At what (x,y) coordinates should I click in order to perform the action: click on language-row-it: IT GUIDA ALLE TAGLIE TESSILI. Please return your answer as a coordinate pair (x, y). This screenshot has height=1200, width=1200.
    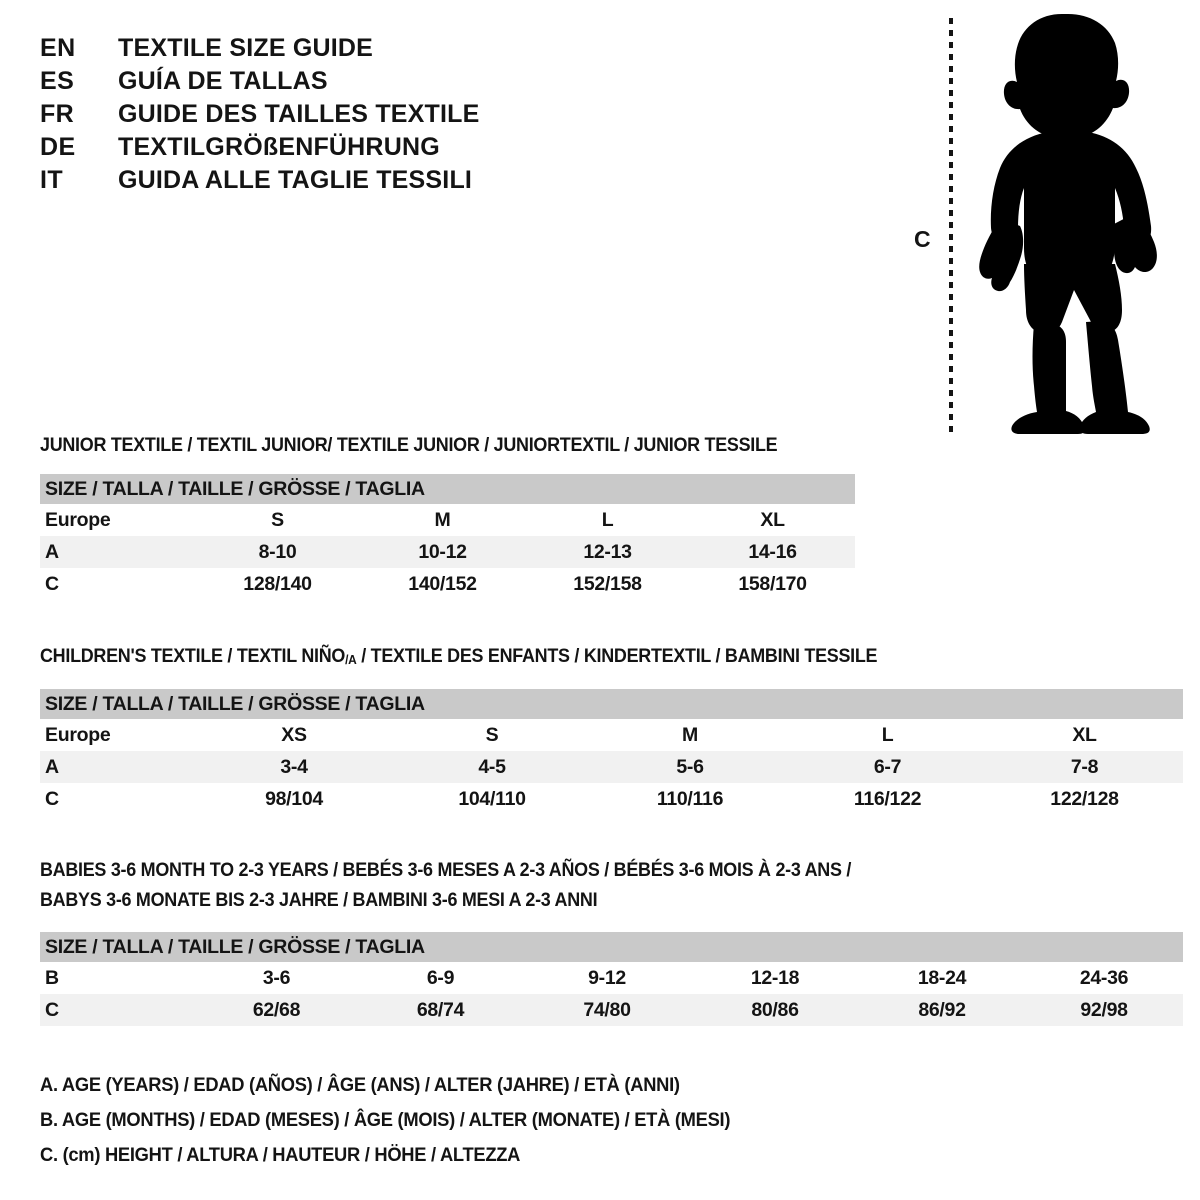
    Looking at the image, I should click on (390, 180).